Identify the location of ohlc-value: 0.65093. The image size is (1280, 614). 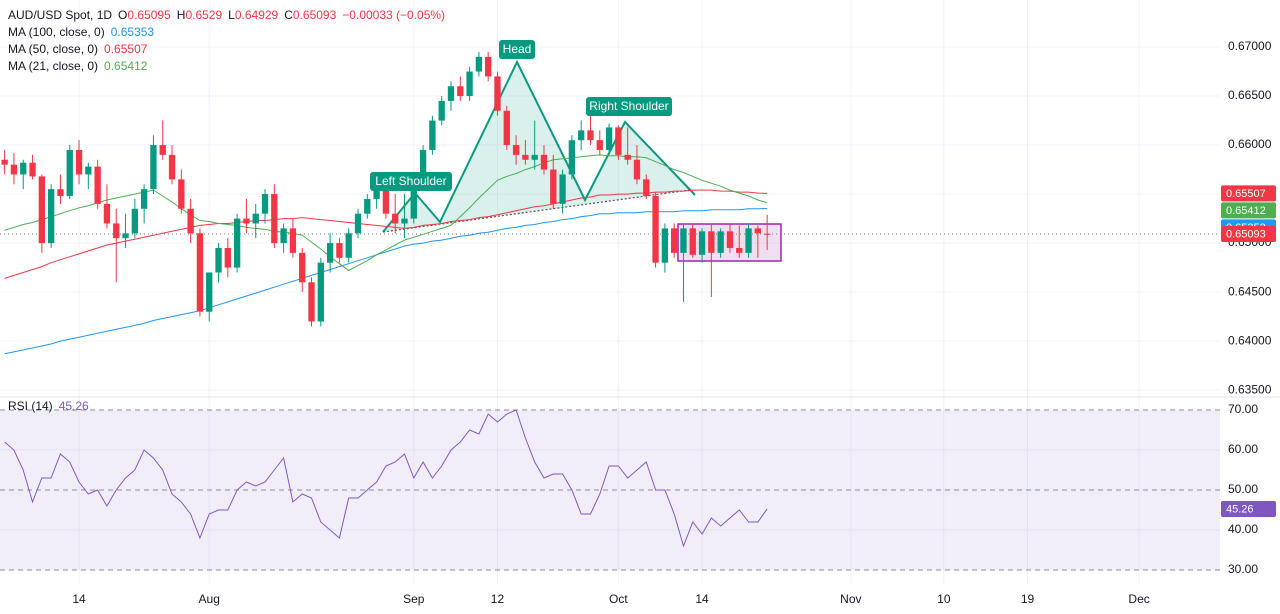
(315, 15).